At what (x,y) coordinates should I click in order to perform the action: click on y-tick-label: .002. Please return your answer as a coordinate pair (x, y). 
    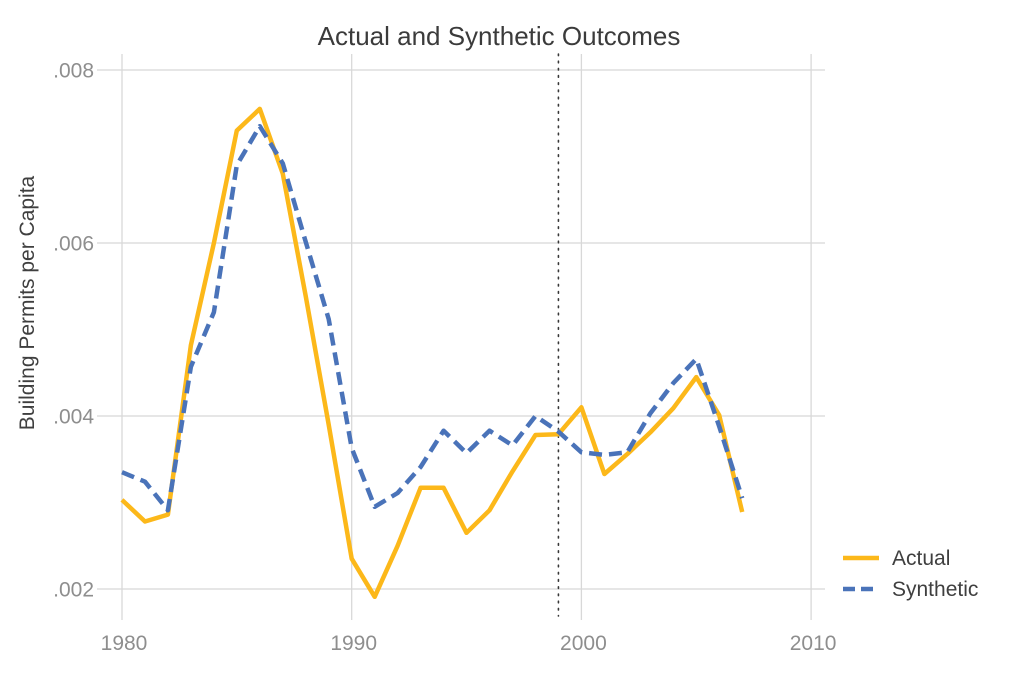
    Looking at the image, I should click on (73, 590).